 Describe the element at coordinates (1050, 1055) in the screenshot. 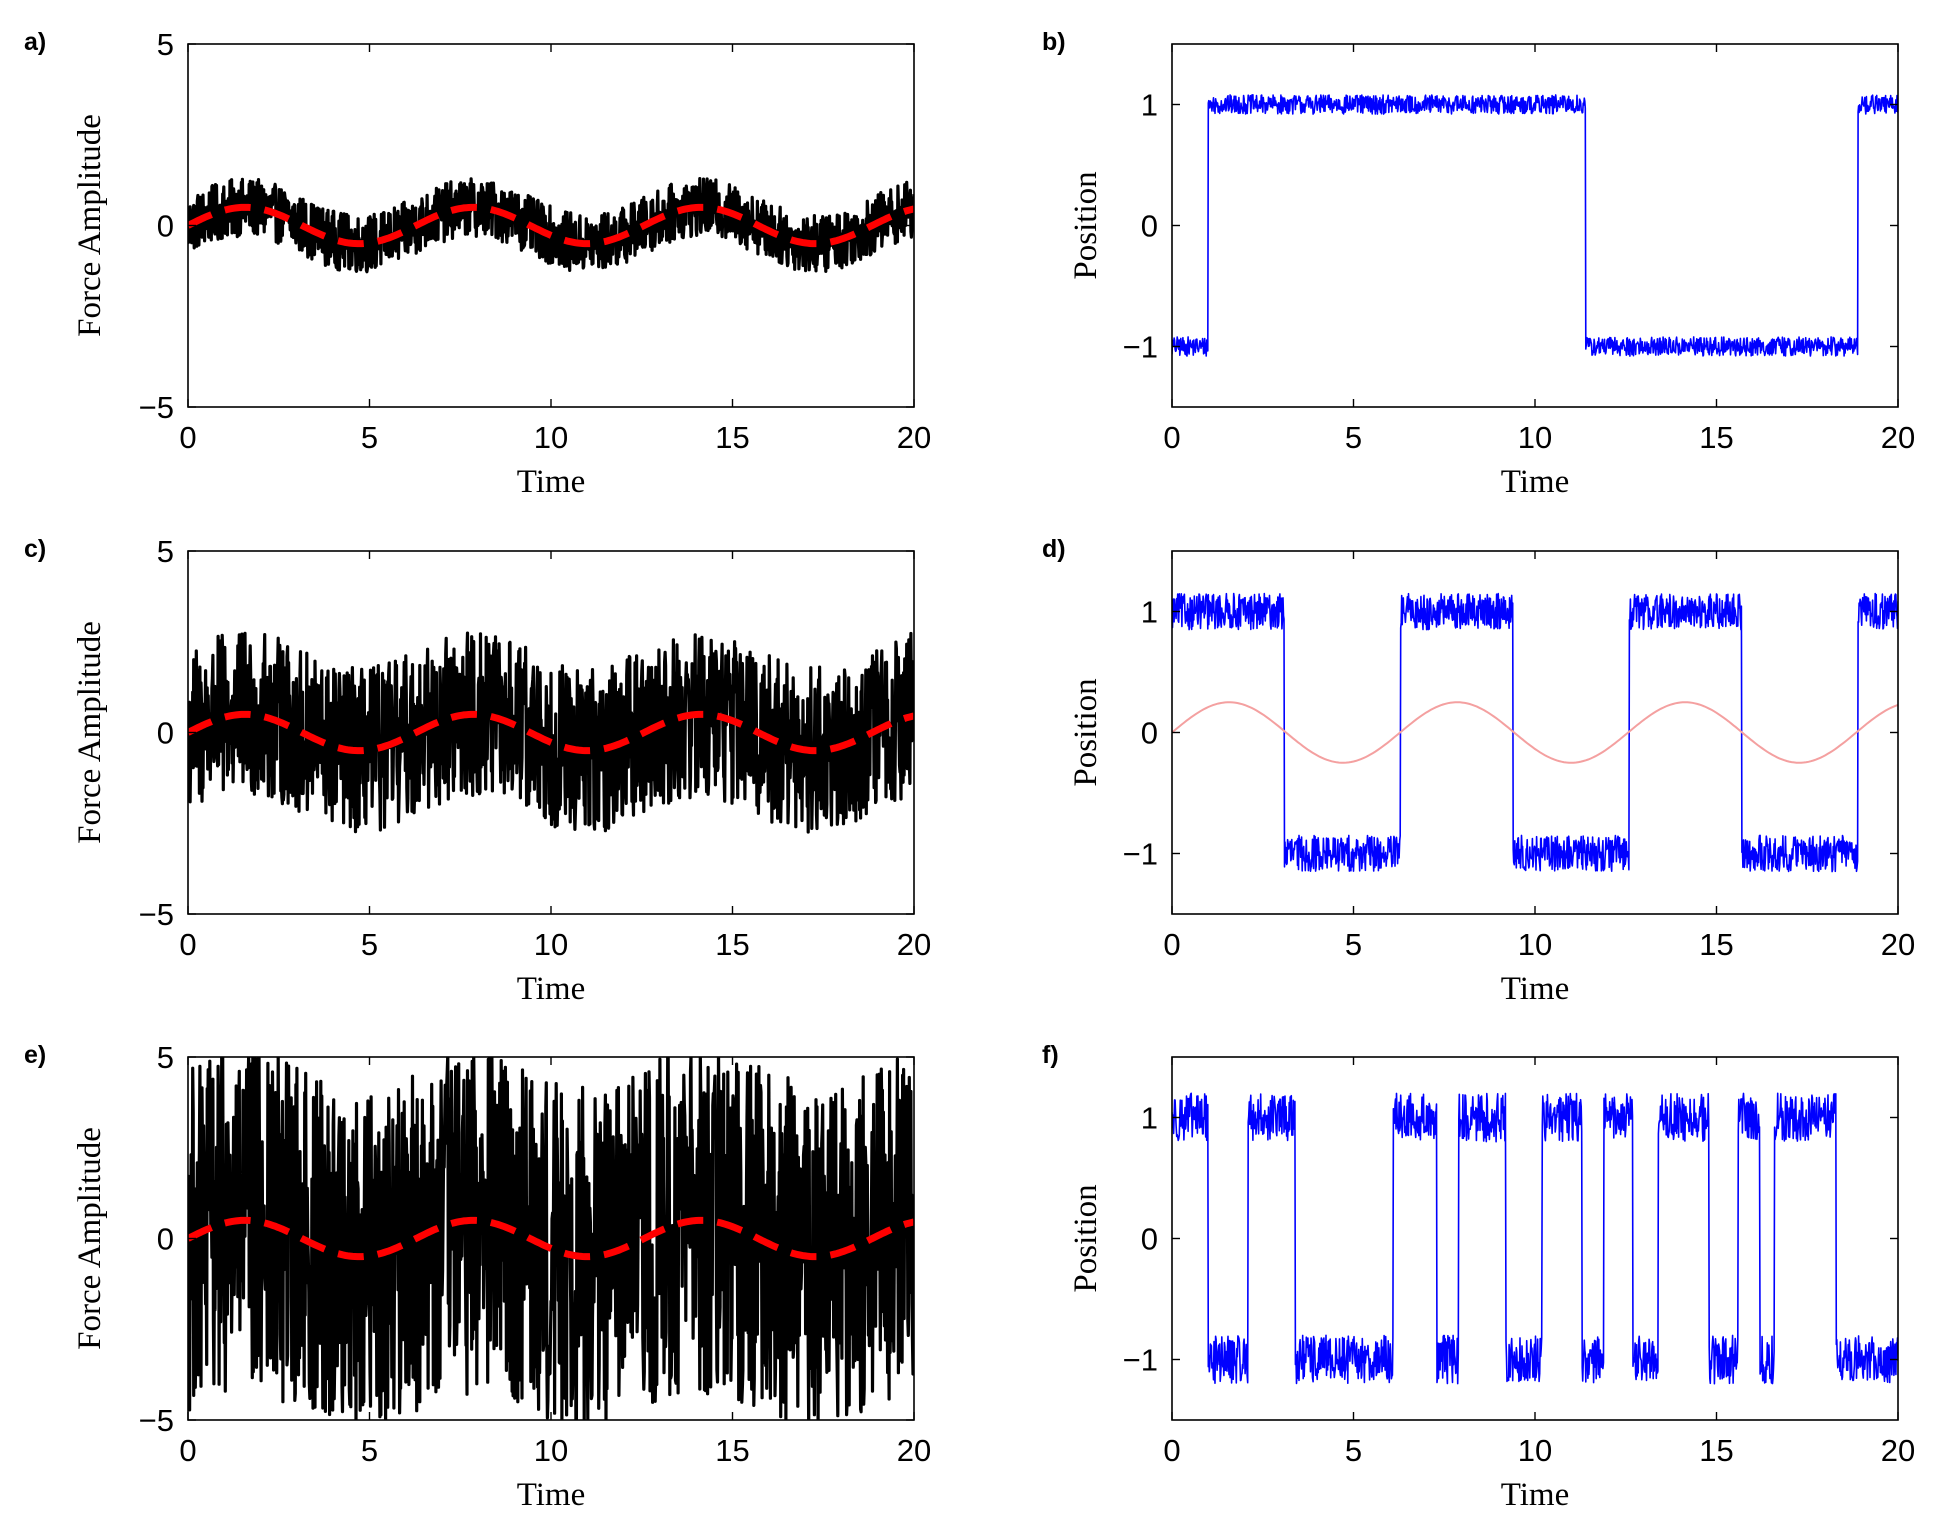

I see `panel-label: f)` at that location.